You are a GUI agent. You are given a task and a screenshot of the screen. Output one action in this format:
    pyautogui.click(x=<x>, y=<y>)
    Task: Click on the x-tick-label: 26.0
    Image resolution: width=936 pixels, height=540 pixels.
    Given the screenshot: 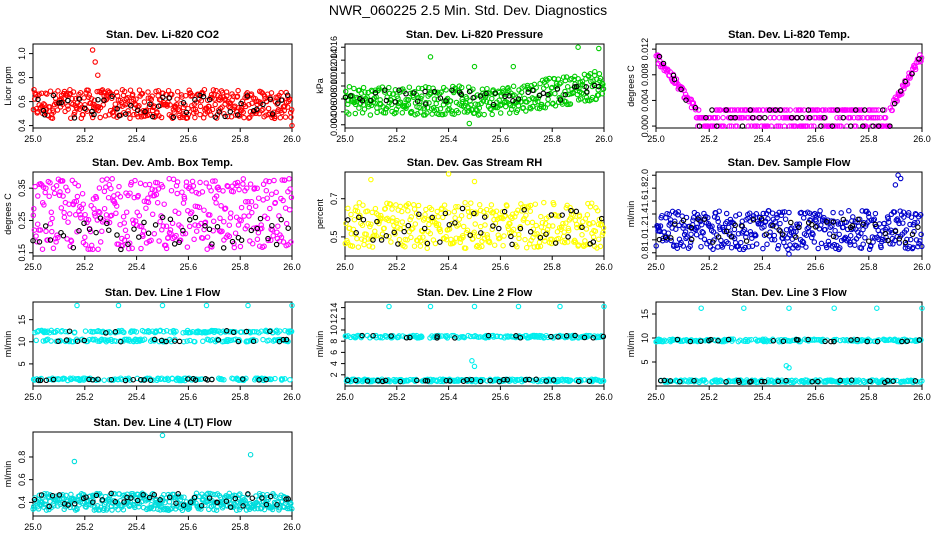 What is the action you would take?
    pyautogui.click(x=604, y=397)
    